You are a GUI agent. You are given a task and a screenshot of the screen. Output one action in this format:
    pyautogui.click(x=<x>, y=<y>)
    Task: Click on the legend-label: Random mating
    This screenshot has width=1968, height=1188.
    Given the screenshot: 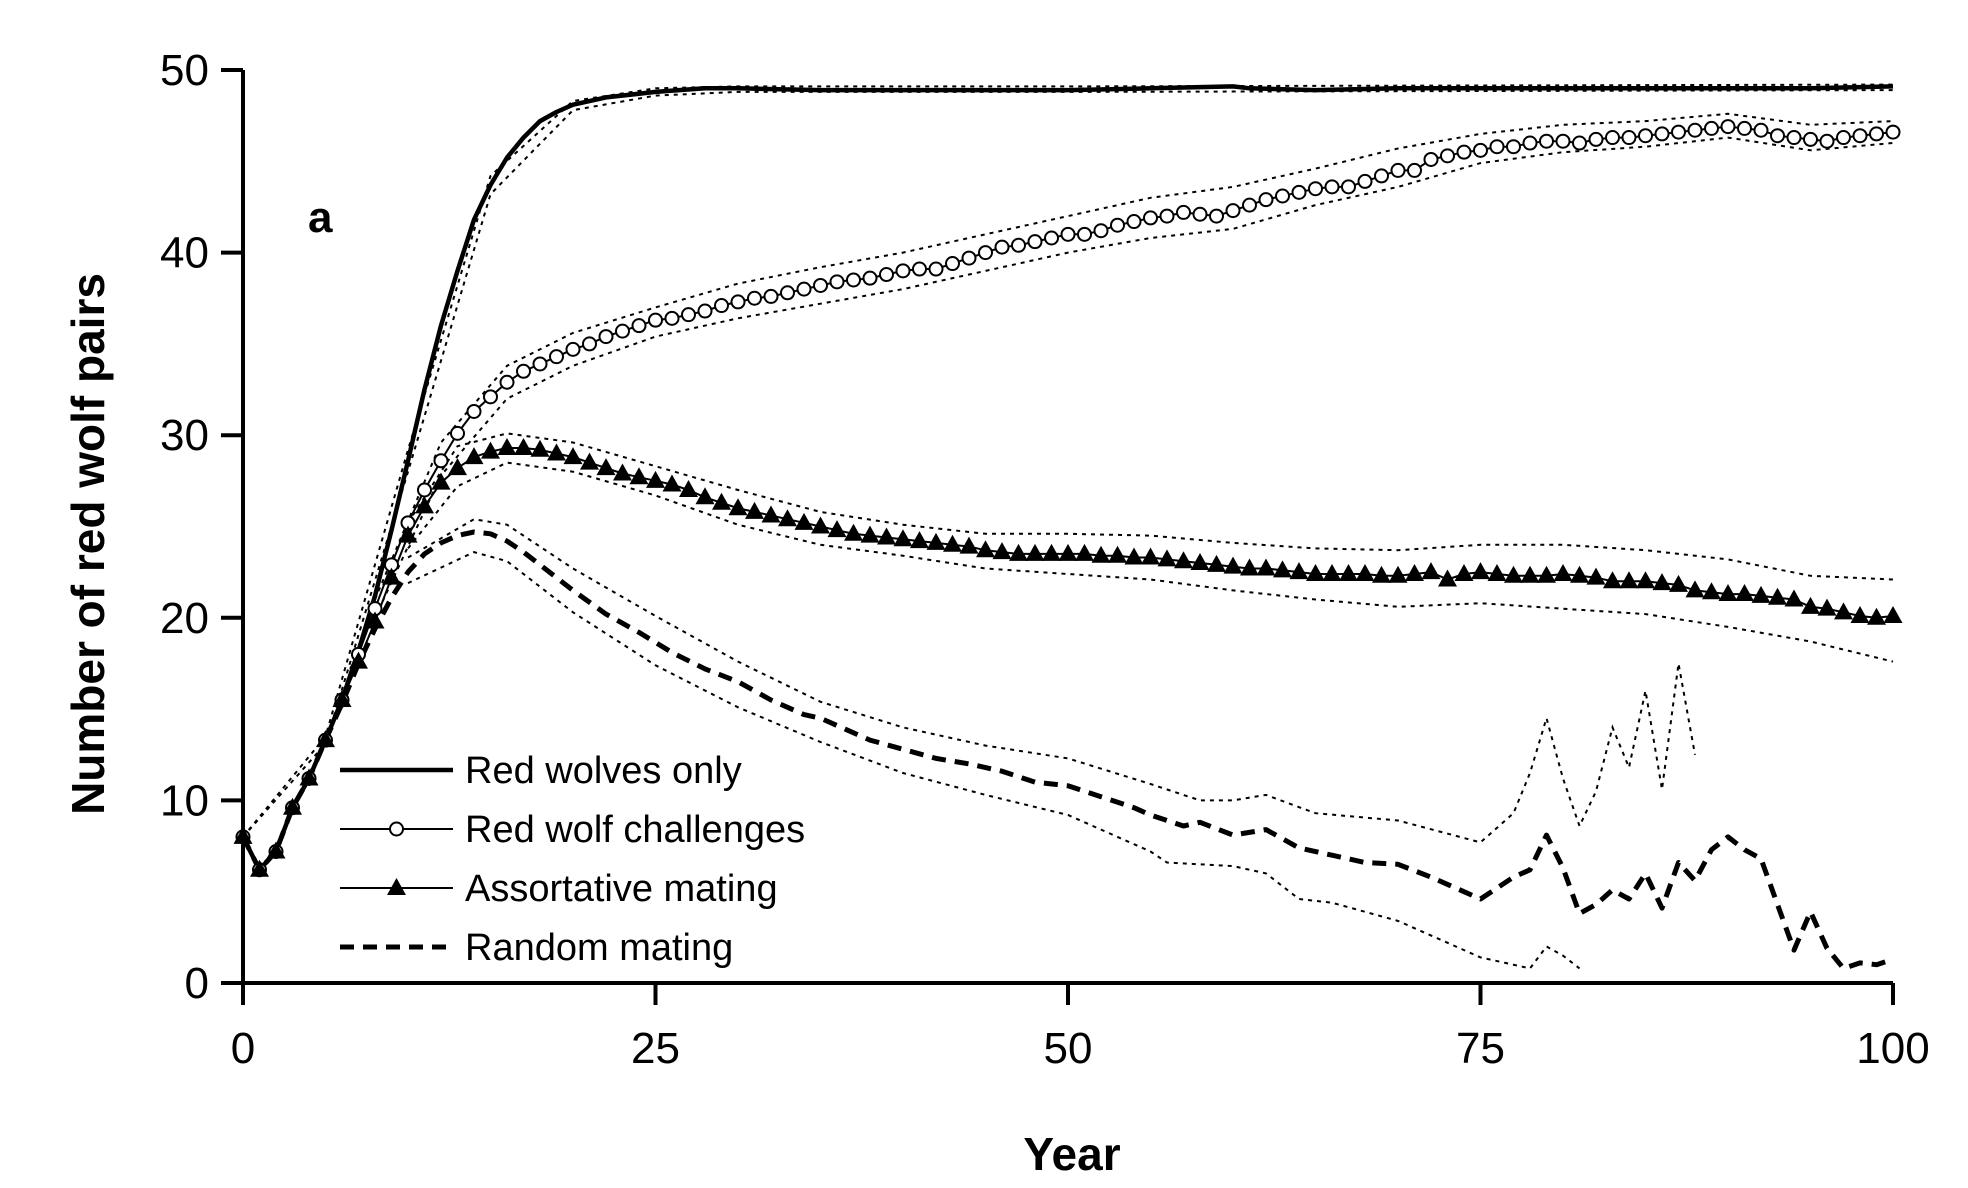 What is the action you would take?
    pyautogui.click(x=599, y=948)
    